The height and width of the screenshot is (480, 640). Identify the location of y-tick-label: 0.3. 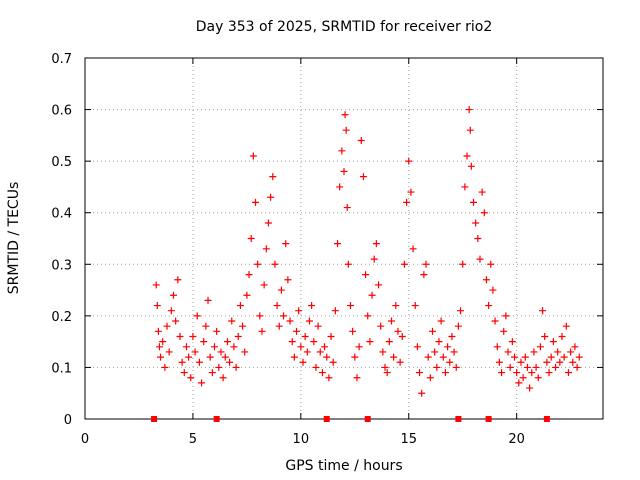
(61, 265).